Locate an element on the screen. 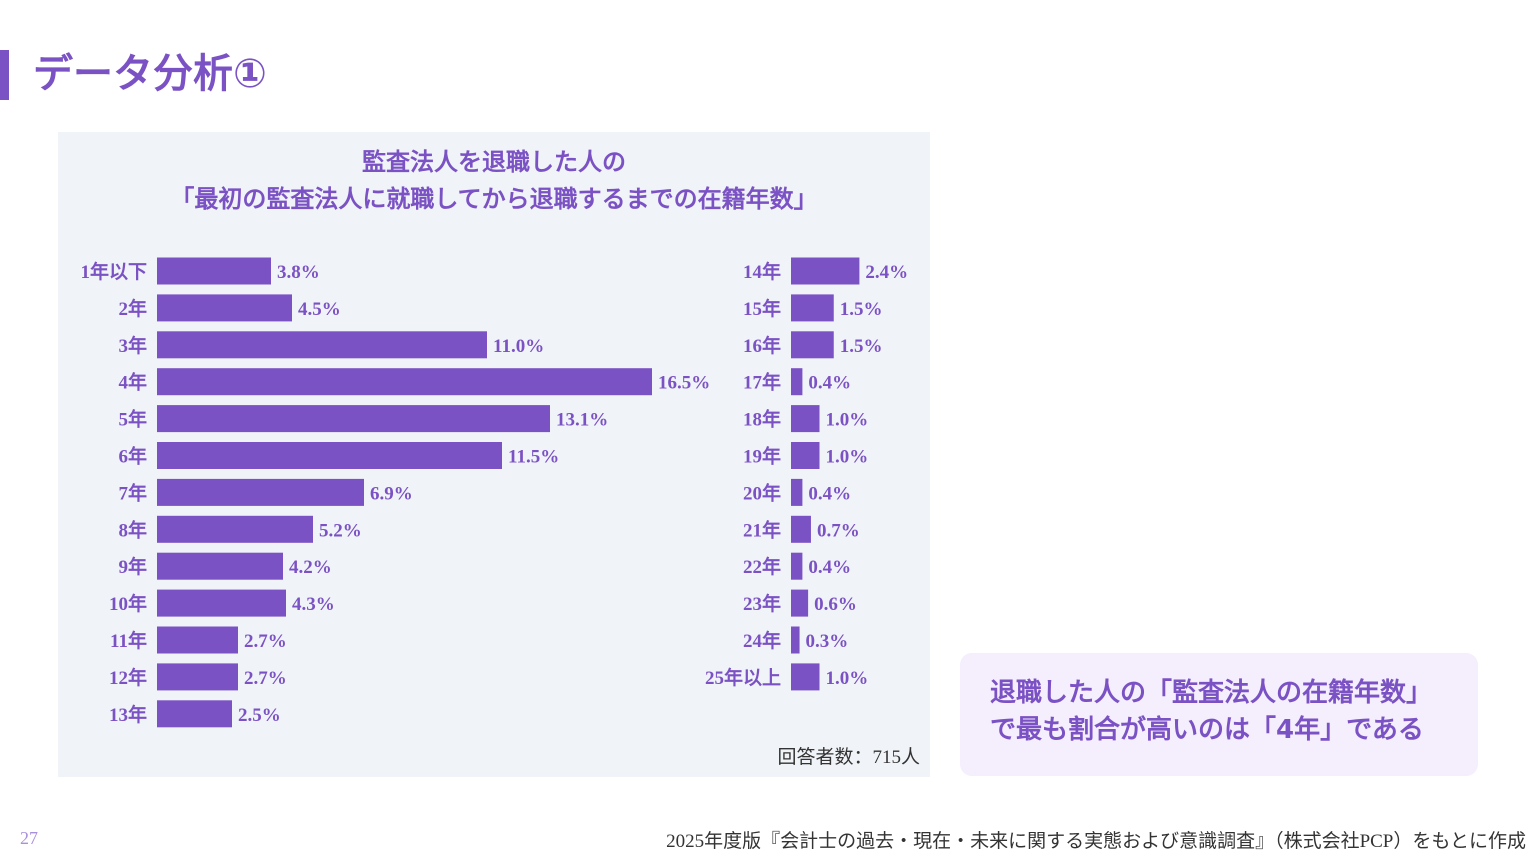 The height and width of the screenshot is (864, 1536). value-label: 0.3% is located at coordinates (827, 641).